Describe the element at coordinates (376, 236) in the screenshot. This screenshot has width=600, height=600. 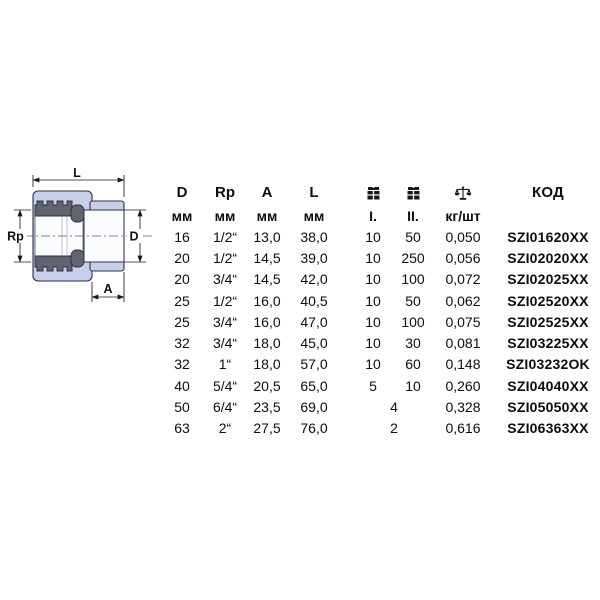
I see `table-row: 16 1/2“ 13,0 38,0 10 50 0,050 SZI01620XX` at that location.